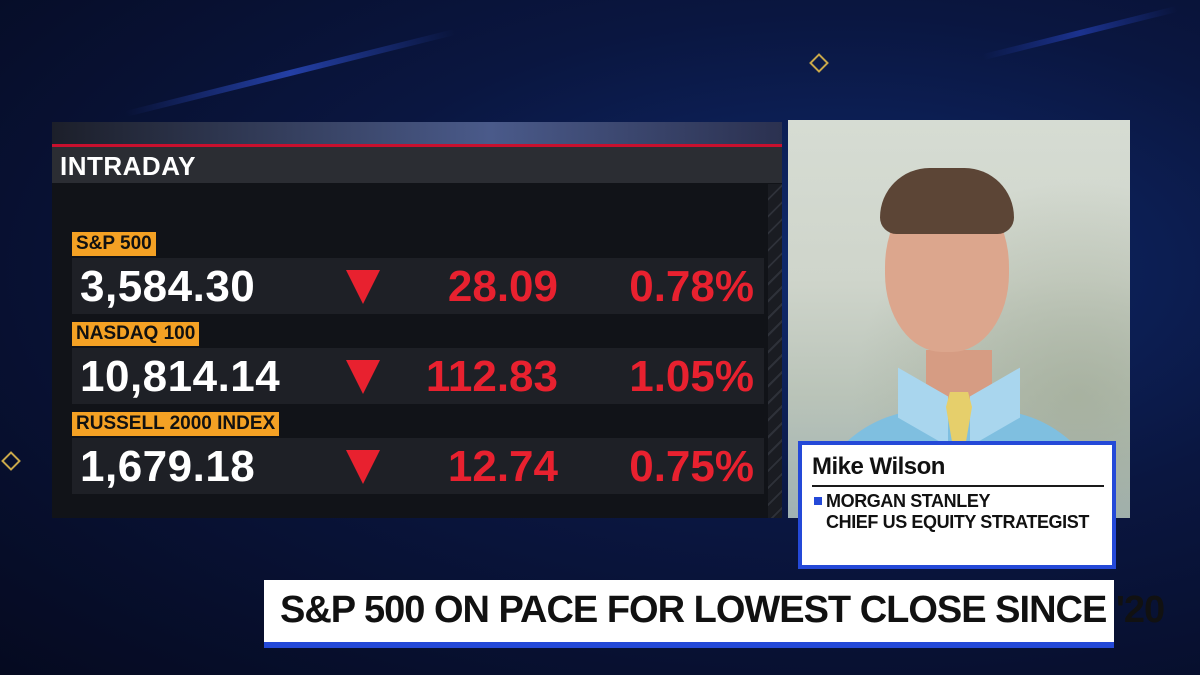  I want to click on index-percent: 1.05%, so click(691, 376).